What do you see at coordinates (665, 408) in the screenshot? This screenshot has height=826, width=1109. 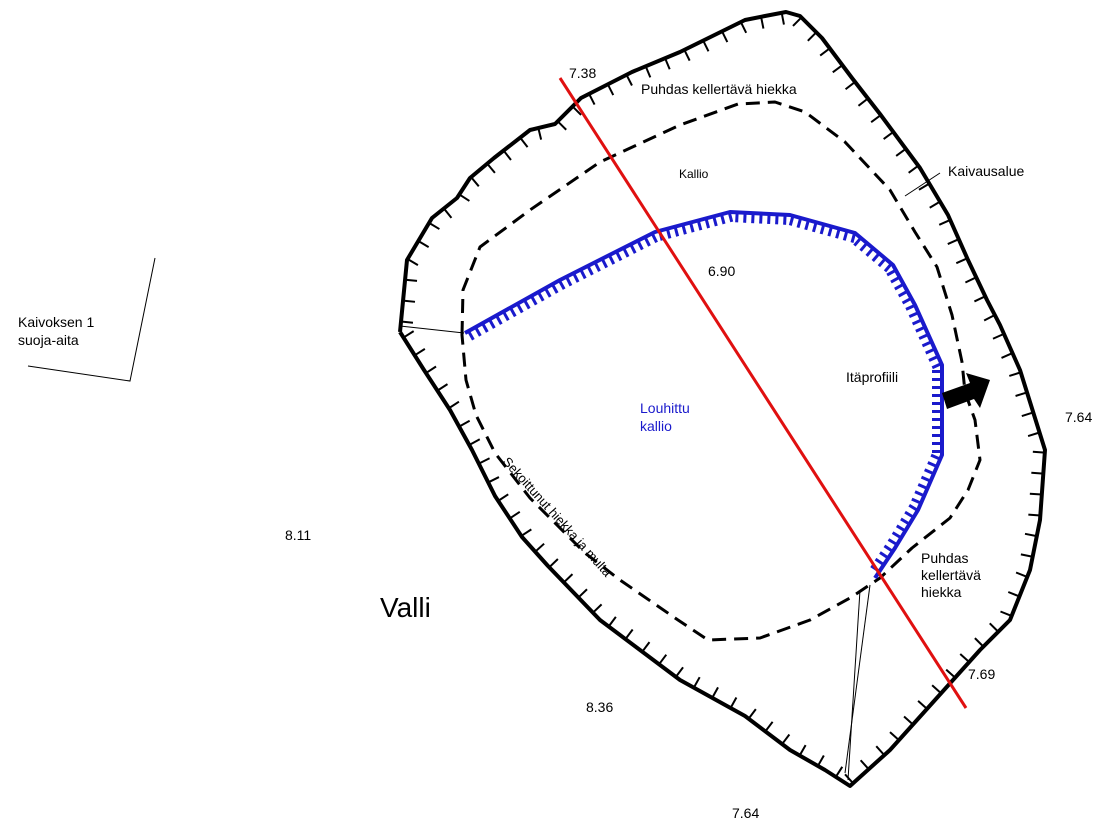 I see `louhittu-label-line1: Louhittu` at bounding box center [665, 408].